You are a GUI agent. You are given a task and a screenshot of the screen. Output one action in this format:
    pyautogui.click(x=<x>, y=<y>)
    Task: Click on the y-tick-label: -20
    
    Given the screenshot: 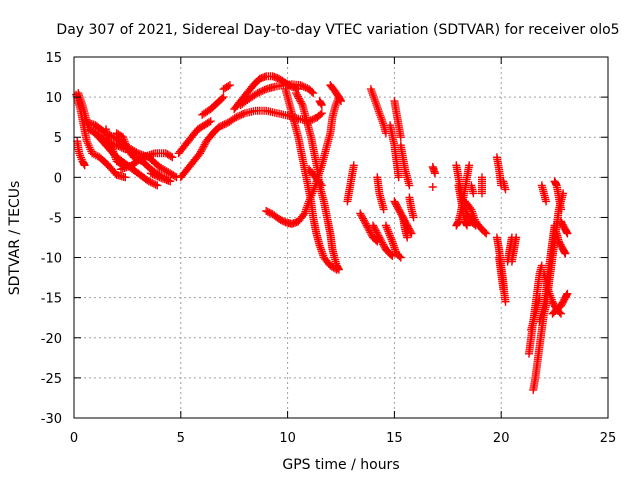 What is the action you would take?
    pyautogui.click(x=51, y=339)
    